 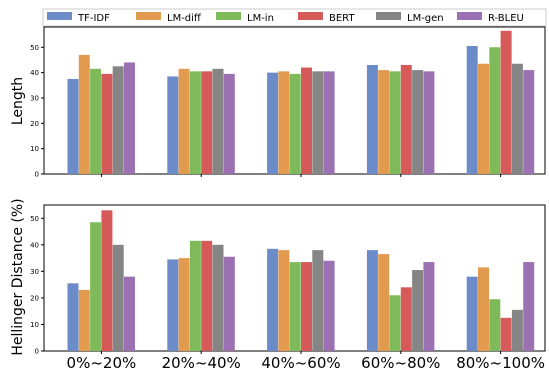 What do you see at coordinates (34, 245) in the screenshot?
I see `hellinger-ytick-label: 40` at bounding box center [34, 245].